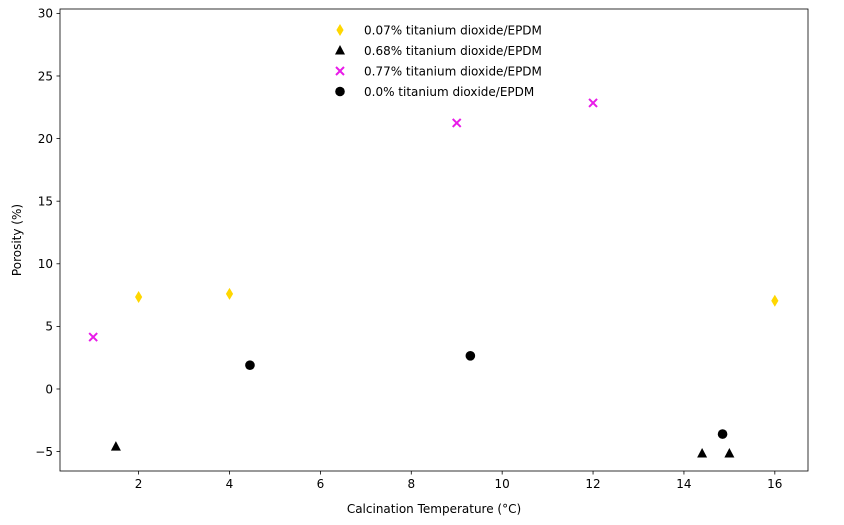 The height and width of the screenshot is (525, 844). I want to click on y-tick-label: 30, so click(45, 14).